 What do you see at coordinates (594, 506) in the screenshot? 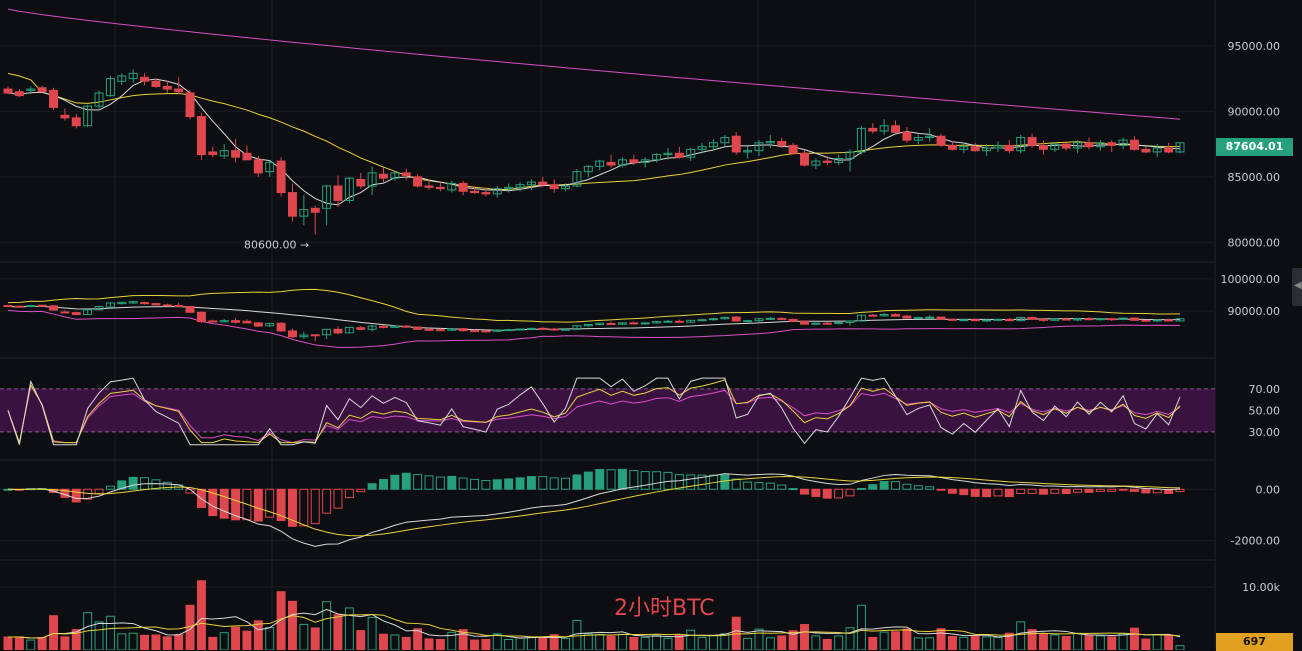
I see `macd-dea-line` at bounding box center [594, 506].